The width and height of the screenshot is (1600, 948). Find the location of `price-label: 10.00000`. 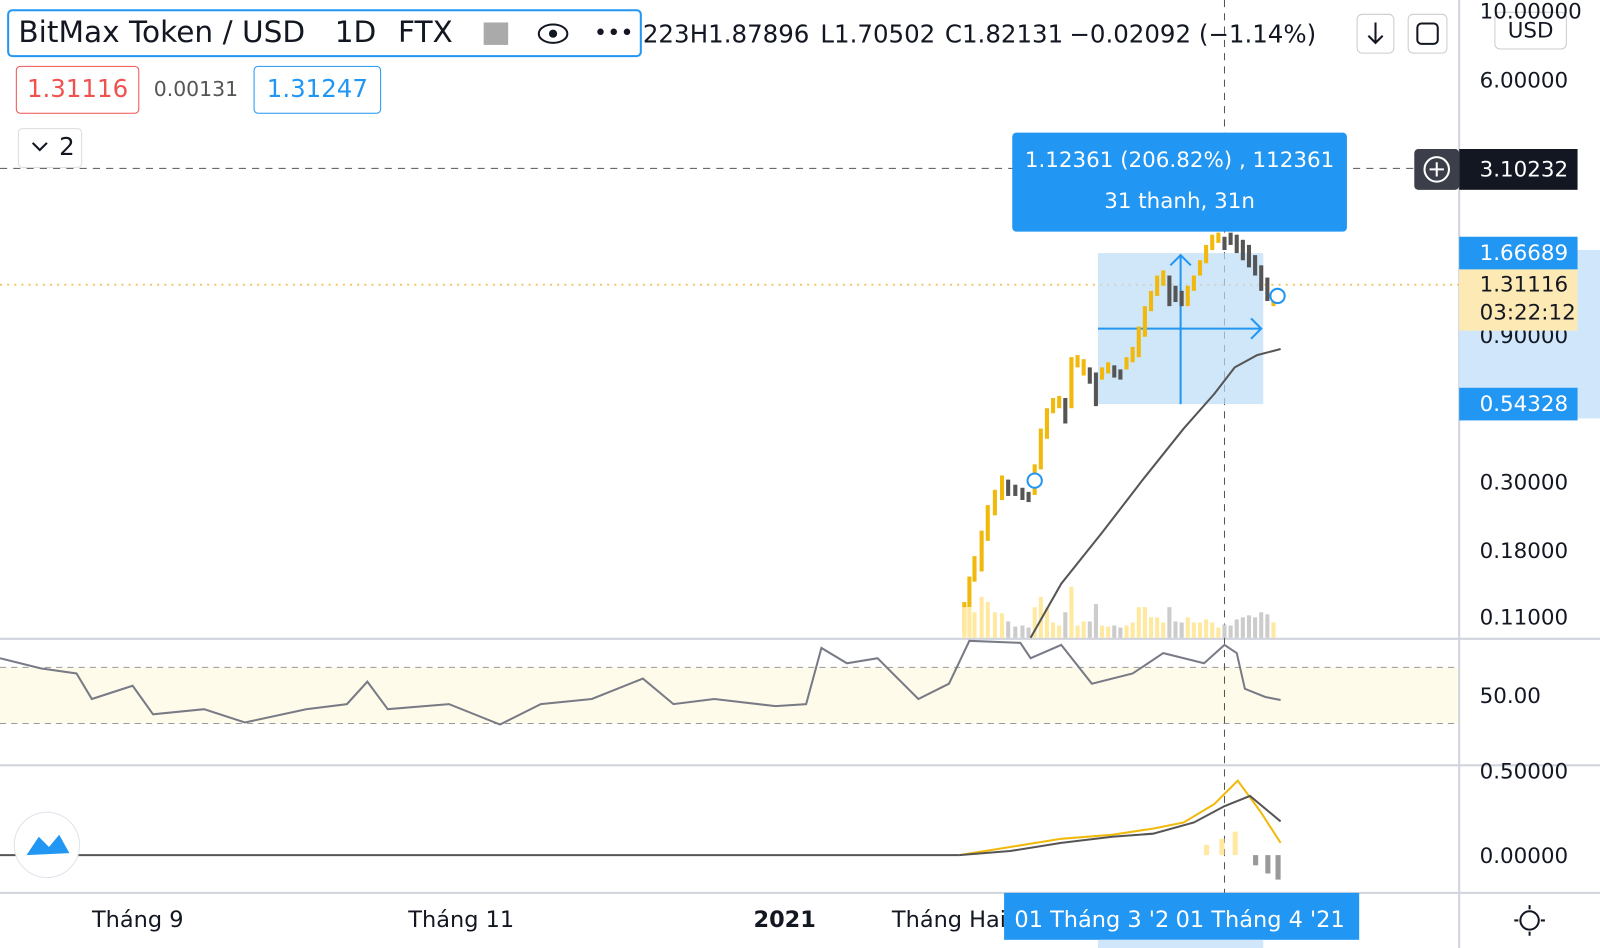

price-label: 10.00000 is located at coordinates (1531, 12).